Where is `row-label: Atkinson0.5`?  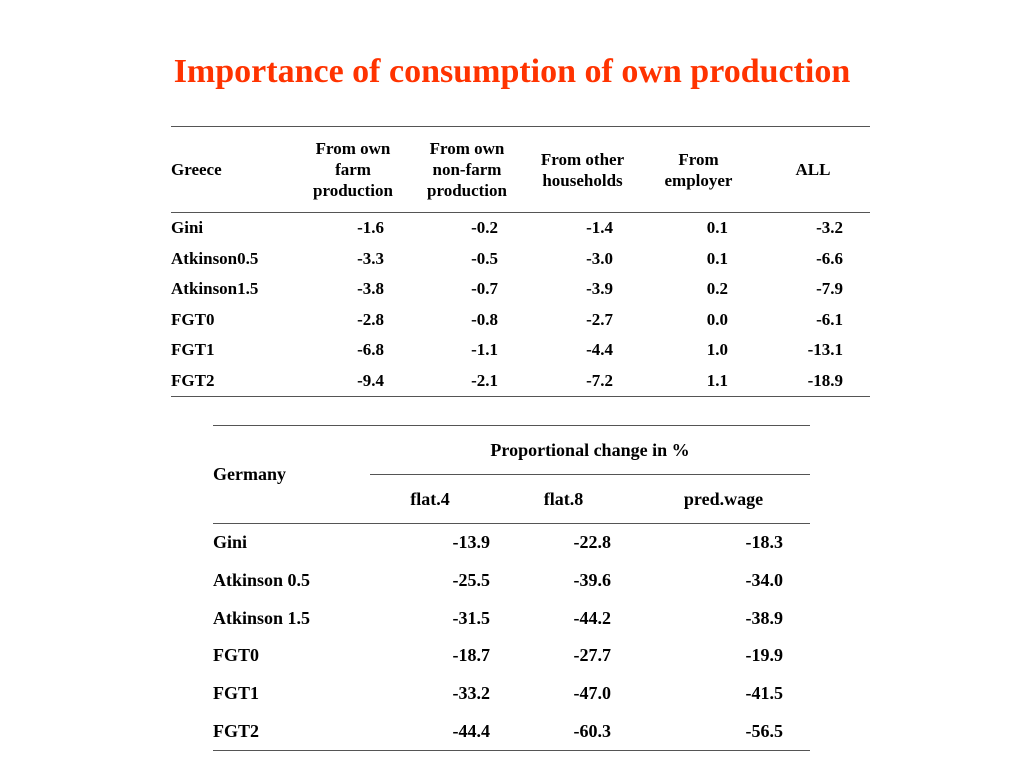 row-label: Atkinson0.5 is located at coordinates (215, 258).